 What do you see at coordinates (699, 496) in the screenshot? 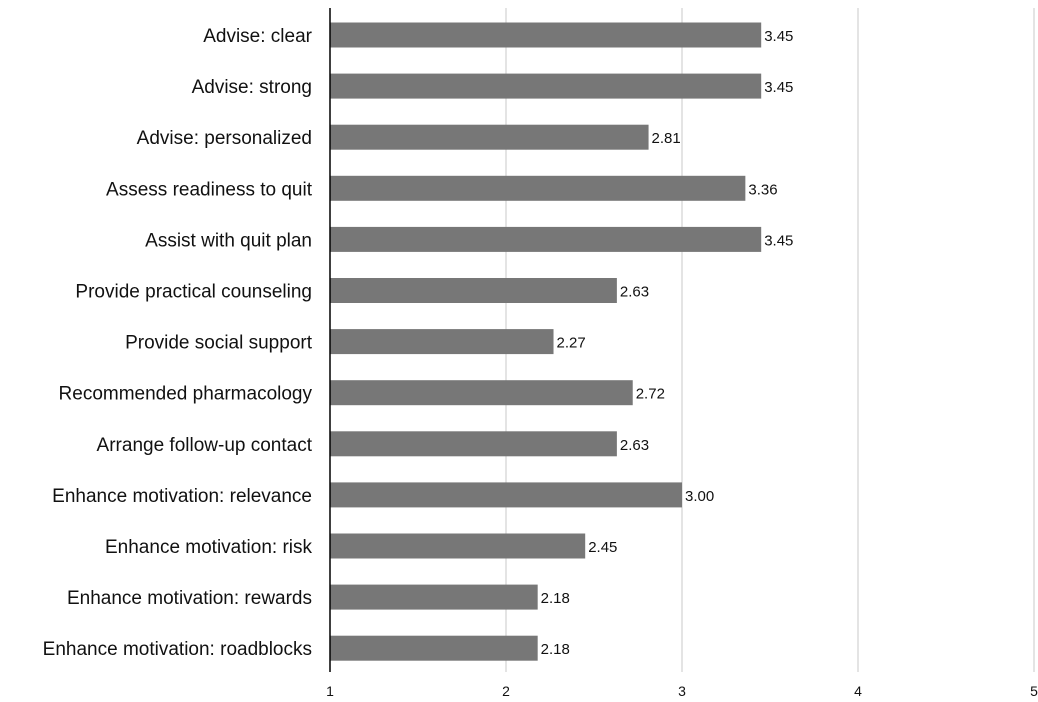
I see `value-label-10: 3.00` at bounding box center [699, 496].